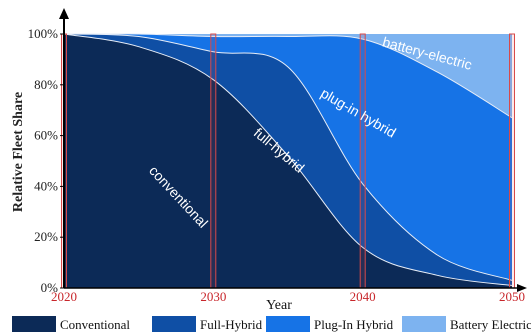 The image size is (531, 335). Describe the element at coordinates (288, 296) in the screenshot. I see `x-tick-labels: 2020 2030 2040 2050` at that location.